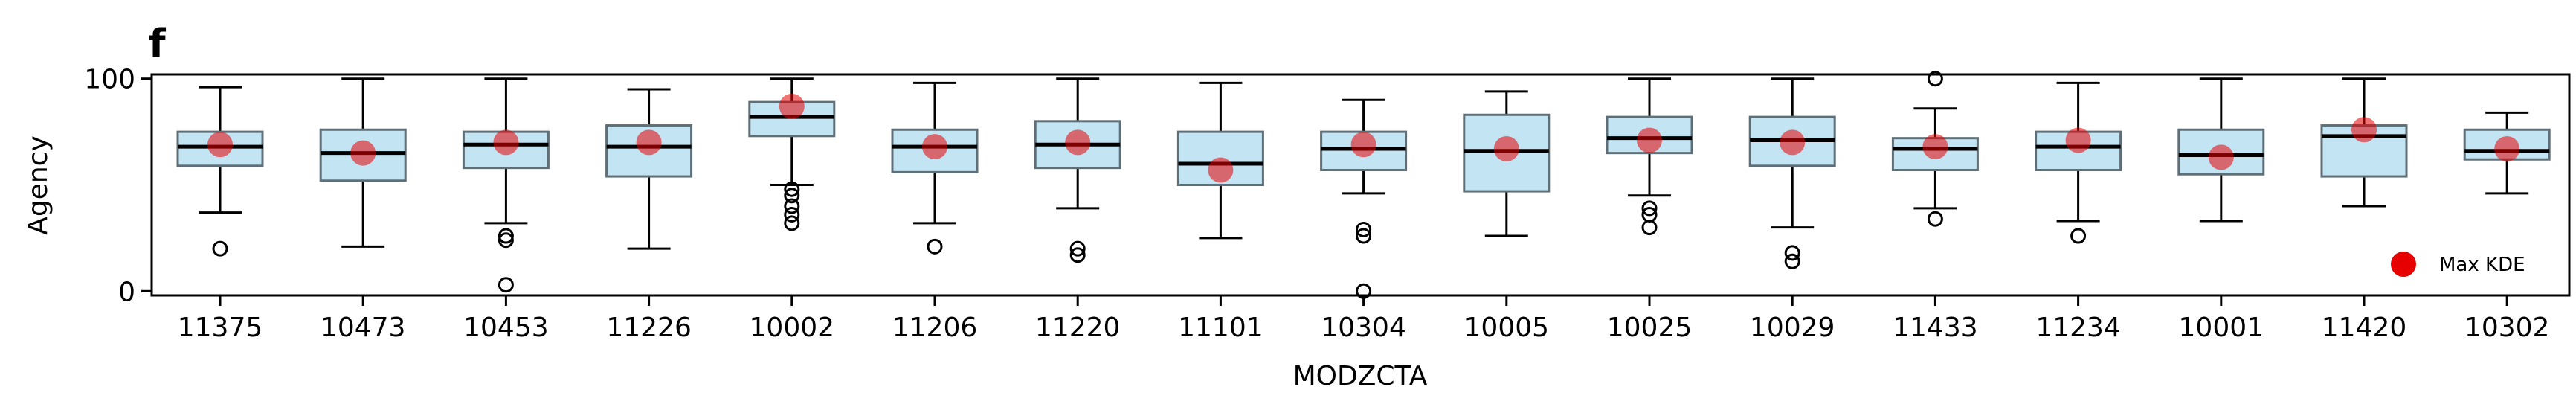  Describe the element at coordinates (792, 328) in the screenshot. I see `x-tick-label: 10002` at that location.